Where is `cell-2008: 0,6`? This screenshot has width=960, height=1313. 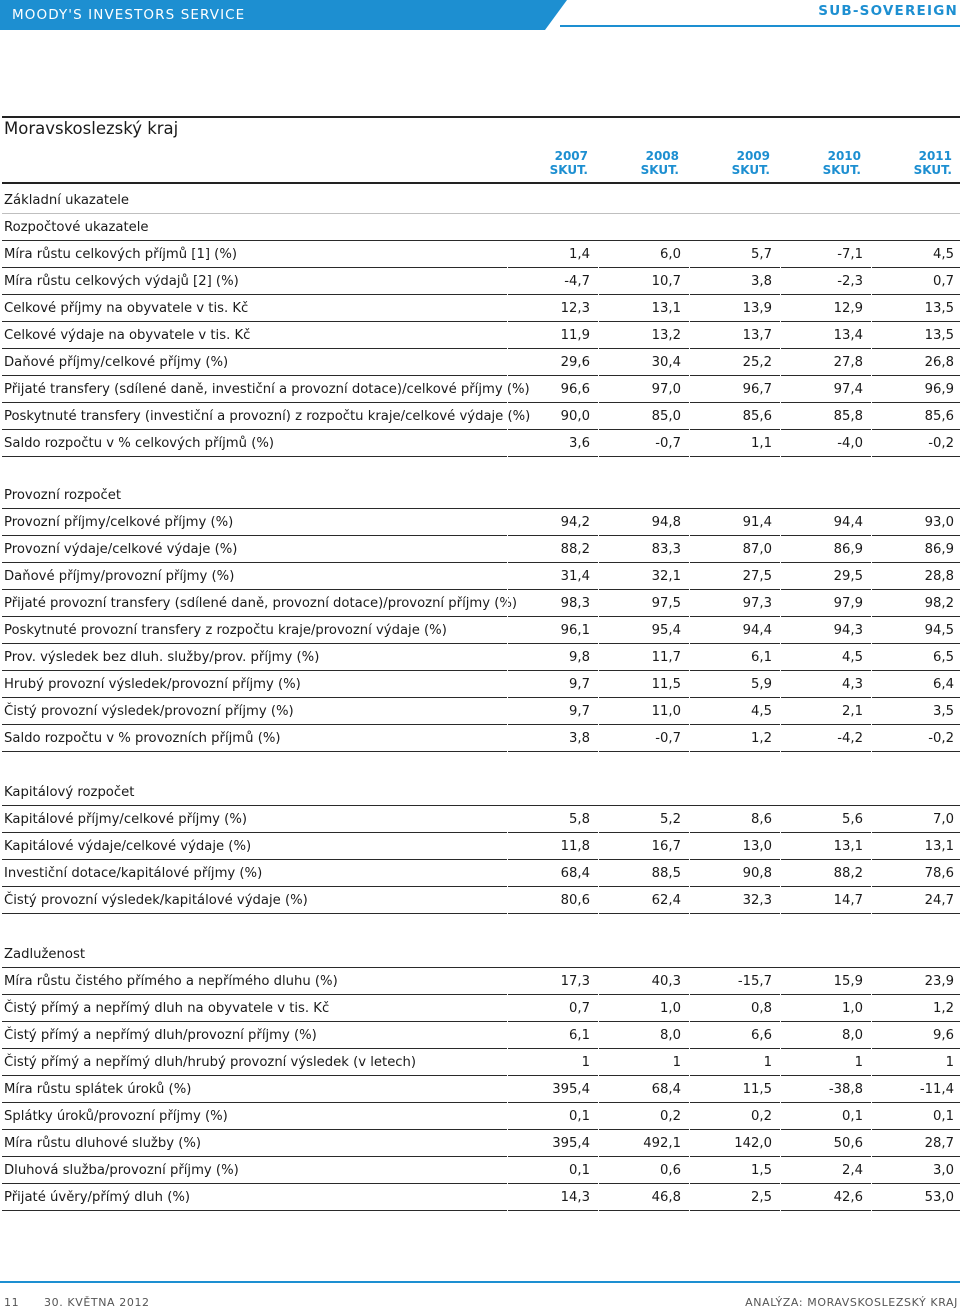 cell-2008: 0,6 is located at coordinates (670, 1170).